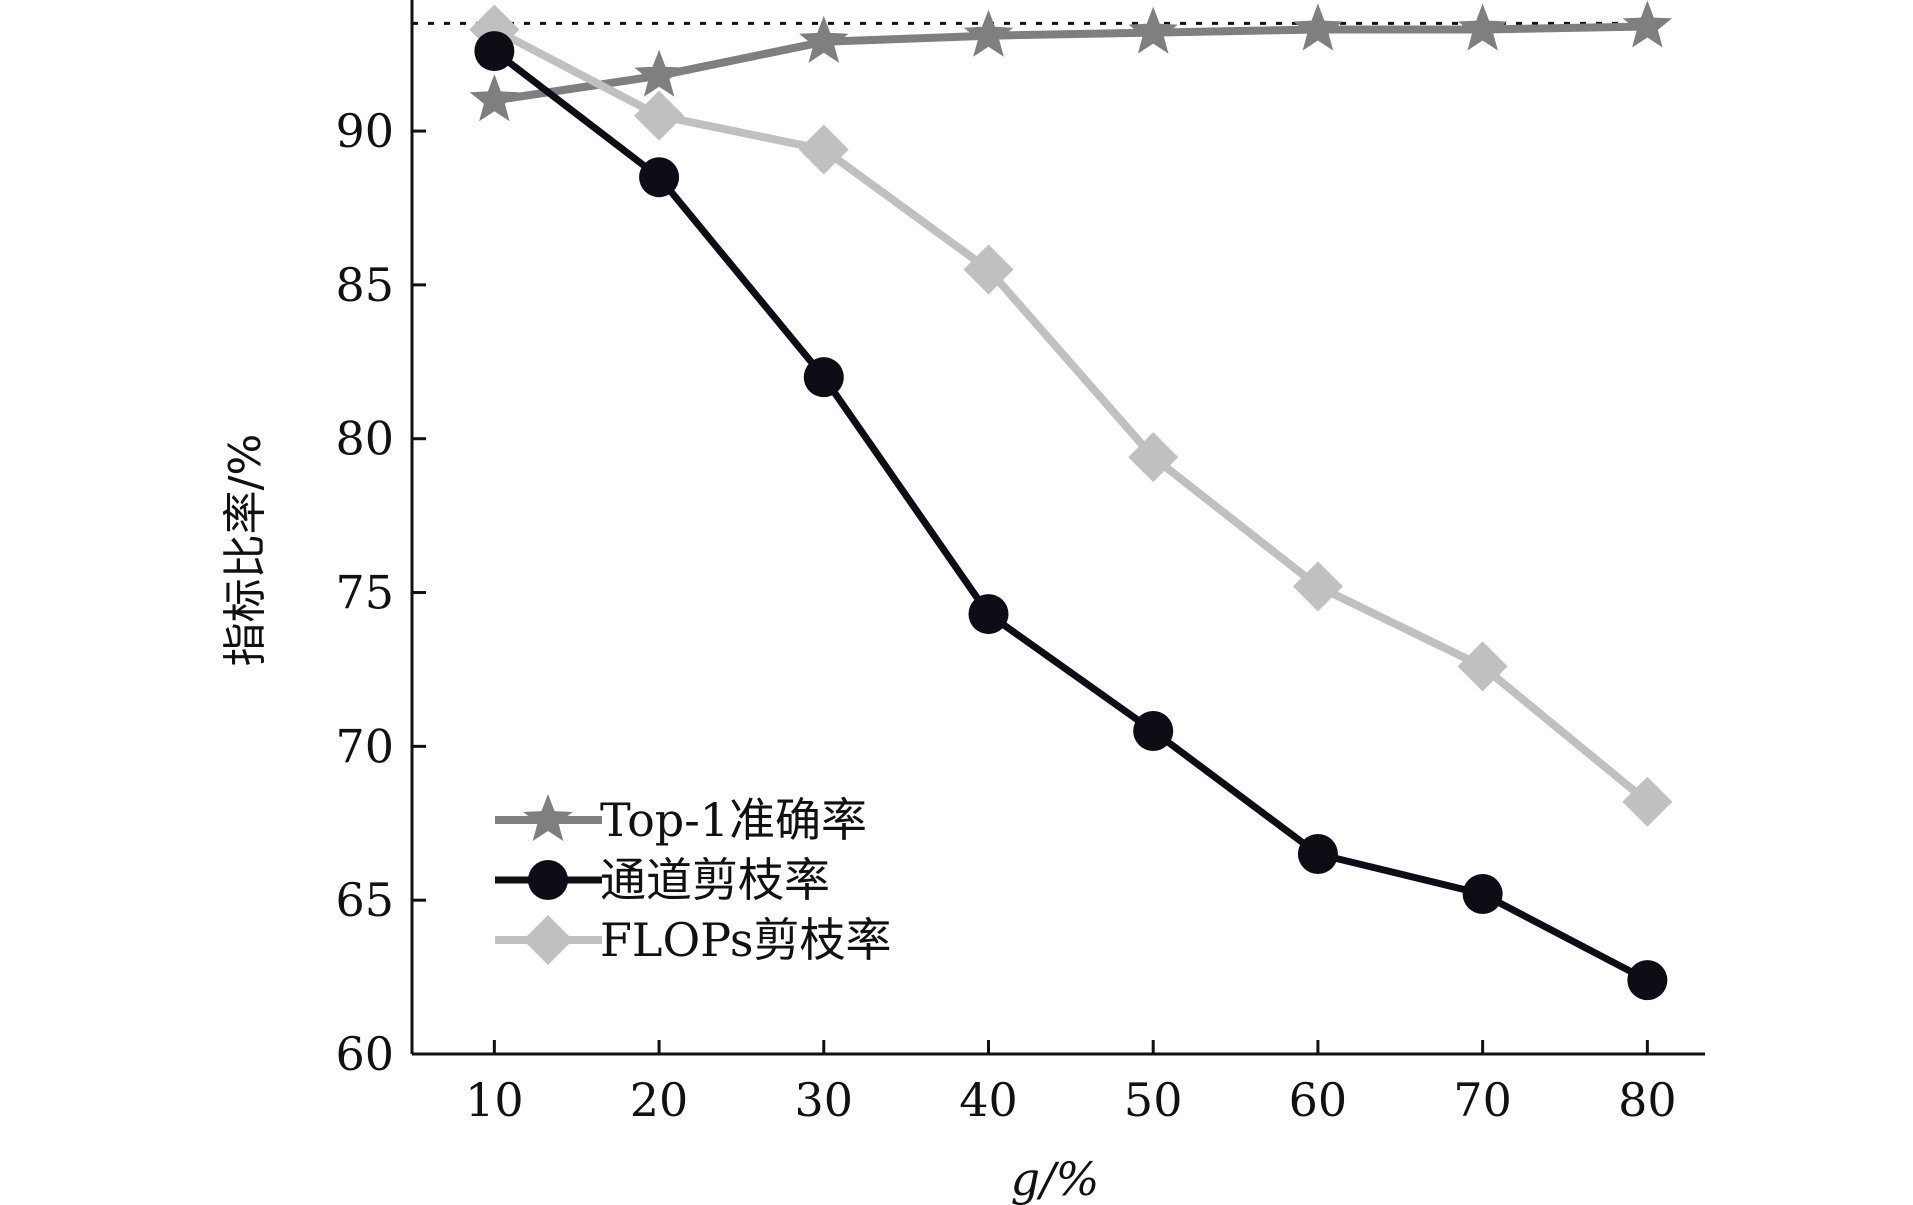  I want to click on series-line, so click(1070, 63).